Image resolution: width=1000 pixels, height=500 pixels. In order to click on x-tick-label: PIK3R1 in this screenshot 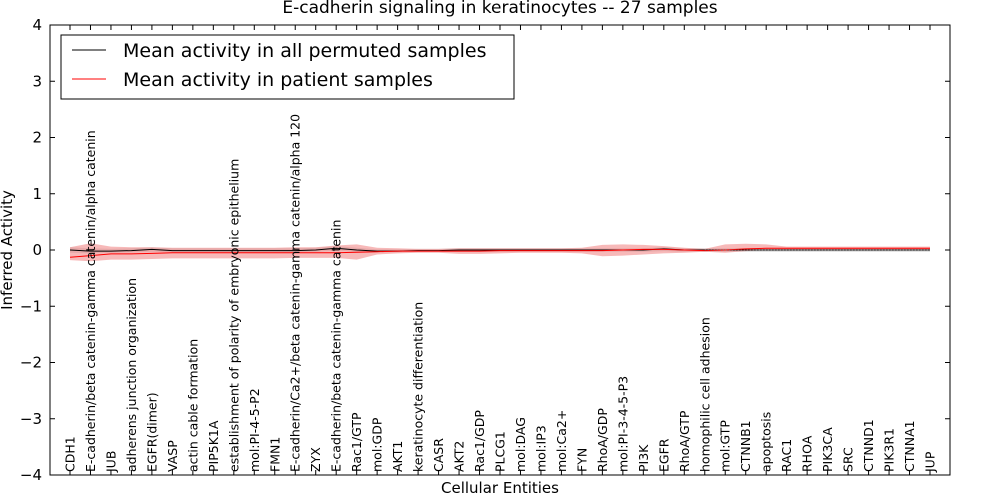, I will do `click(889, 450)`.